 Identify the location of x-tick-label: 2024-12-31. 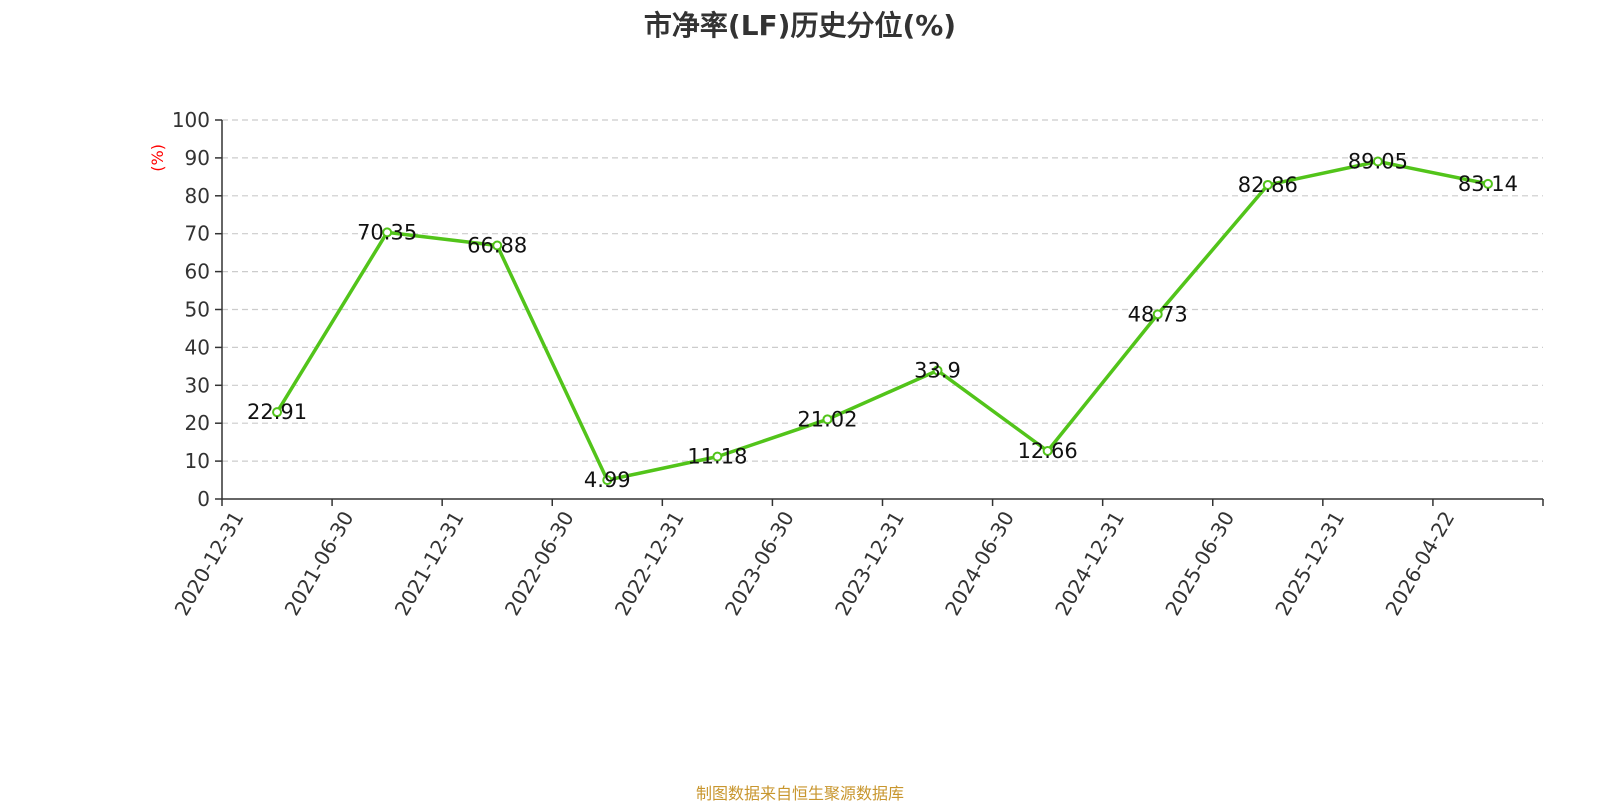
(1089, 563).